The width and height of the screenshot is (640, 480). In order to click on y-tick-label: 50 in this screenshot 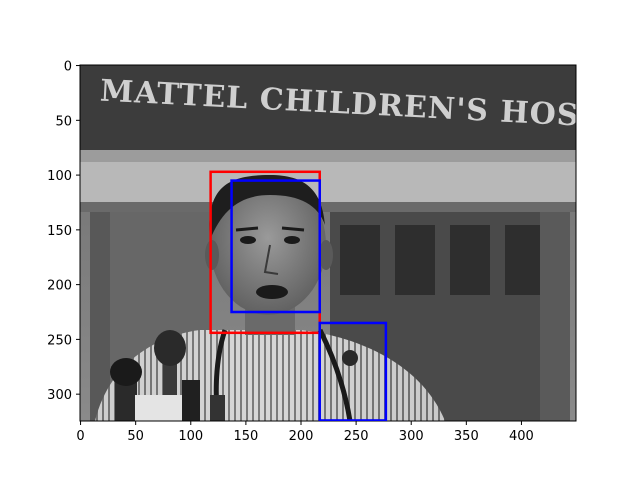, I will do `click(63, 121)`.